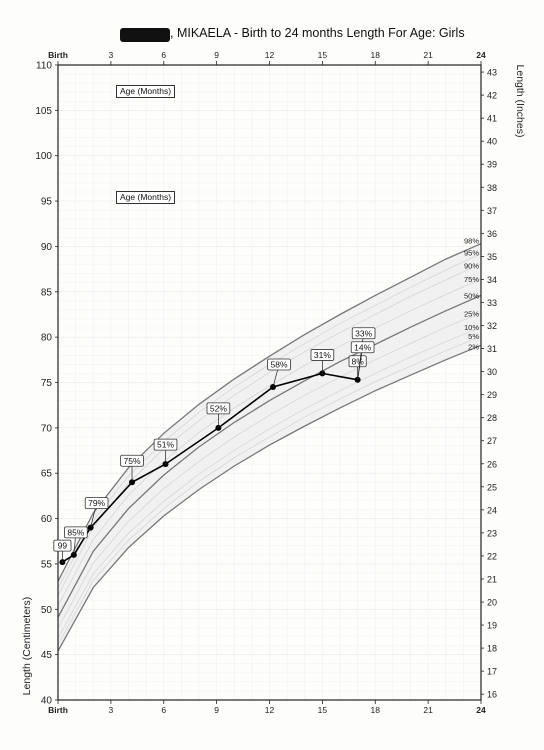 This screenshot has height=750, width=544. What do you see at coordinates (492, 349) in the screenshot?
I see `y2-tick-label: 31` at bounding box center [492, 349].